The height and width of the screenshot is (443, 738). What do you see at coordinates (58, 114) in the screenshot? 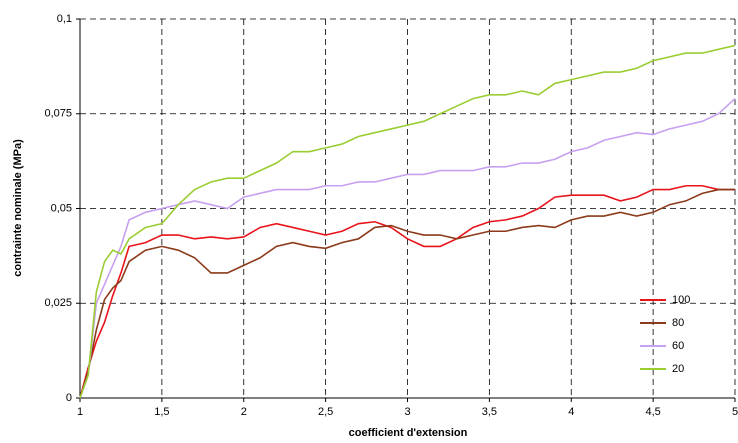
I see `y-tick-label: 0,075` at bounding box center [58, 114].